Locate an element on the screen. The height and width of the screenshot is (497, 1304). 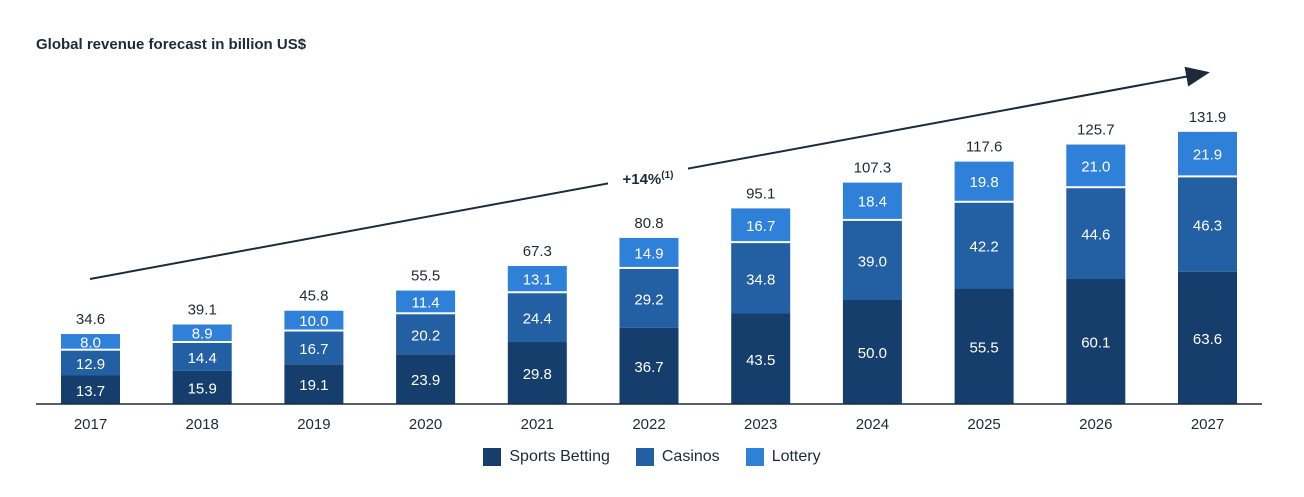
bar-lottery-2017 is located at coordinates (90, 341).